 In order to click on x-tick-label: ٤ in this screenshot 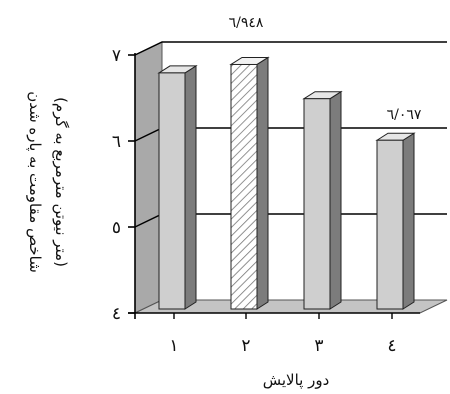, I will do `click(391, 346)`.